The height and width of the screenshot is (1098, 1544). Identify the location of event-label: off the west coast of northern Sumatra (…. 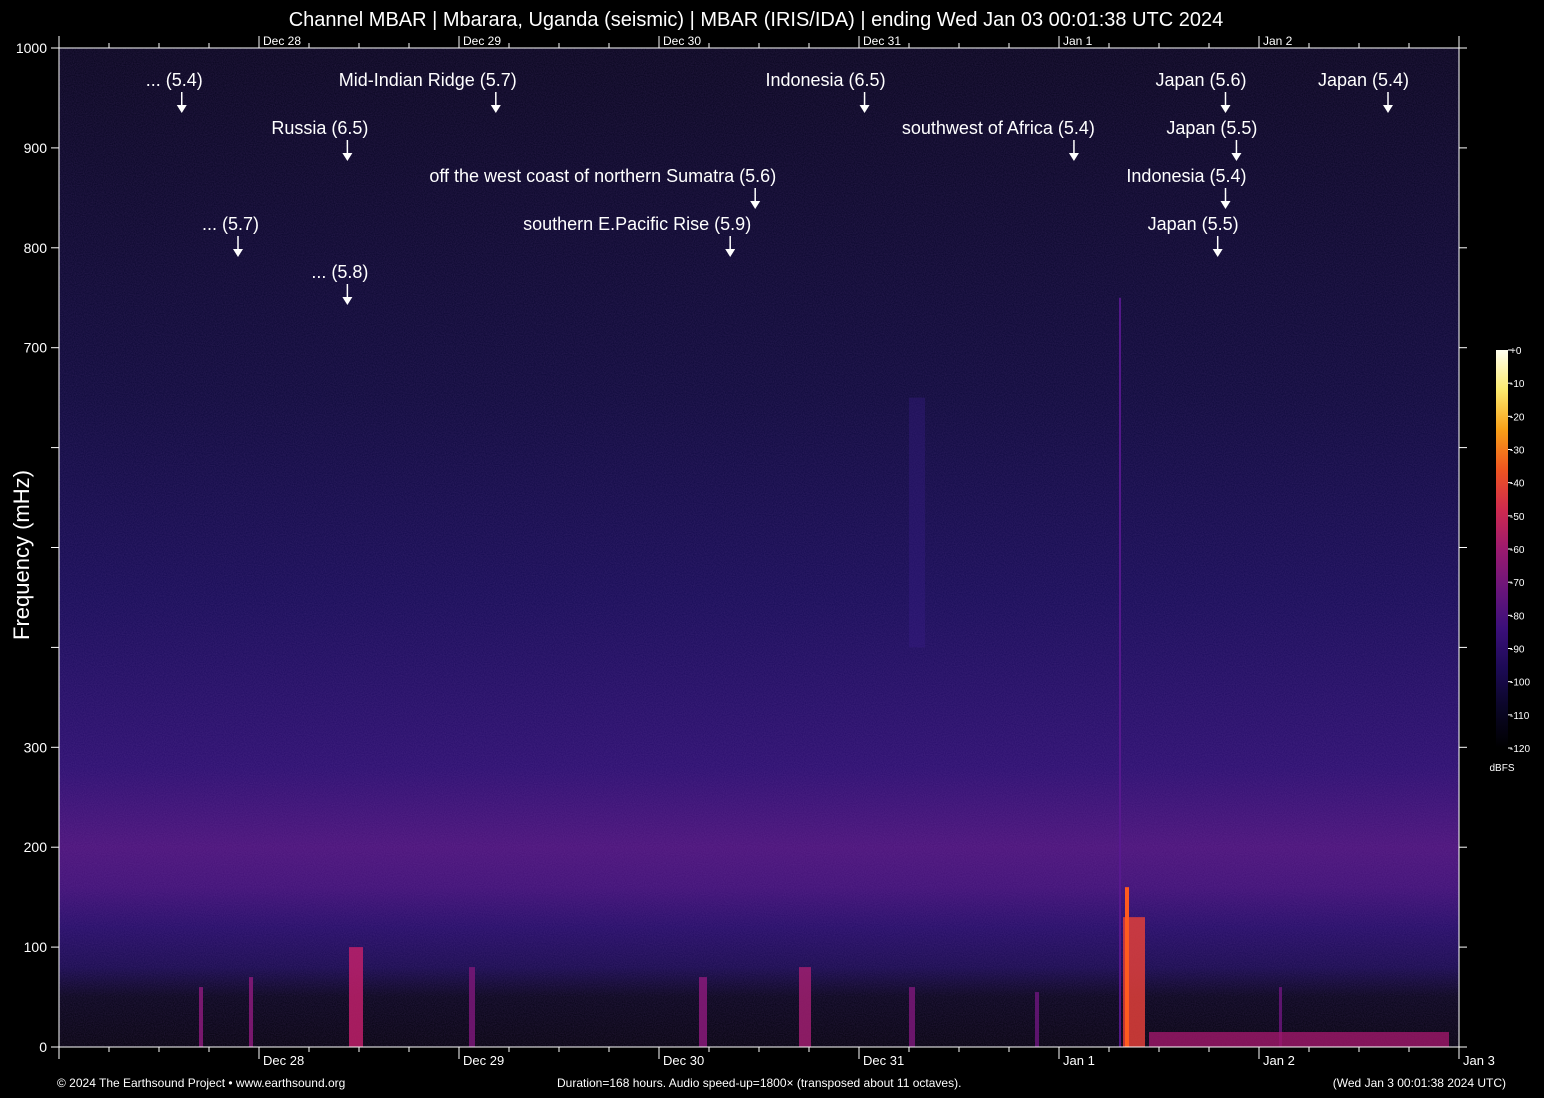
(602, 176).